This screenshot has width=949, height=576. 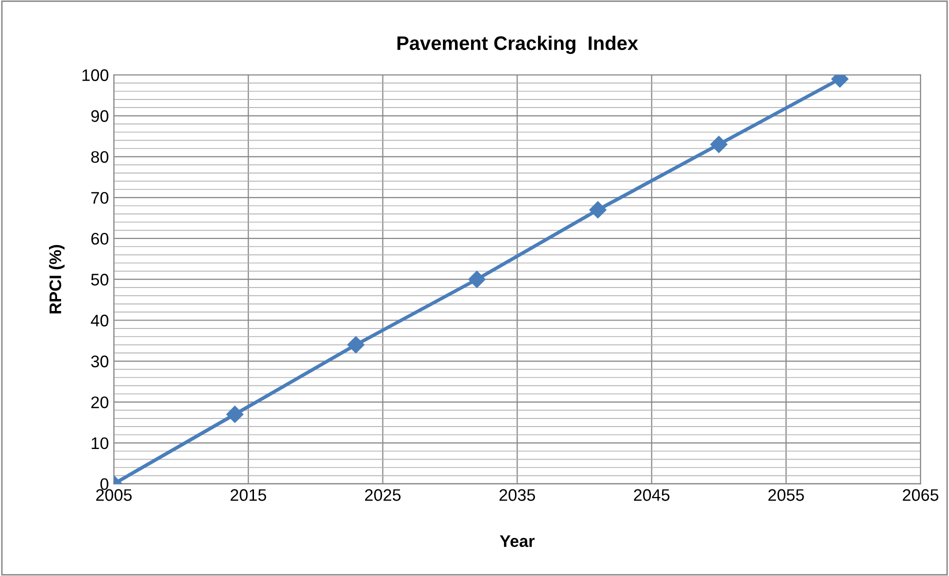 I want to click on x-tick-label: 2045, so click(x=652, y=495).